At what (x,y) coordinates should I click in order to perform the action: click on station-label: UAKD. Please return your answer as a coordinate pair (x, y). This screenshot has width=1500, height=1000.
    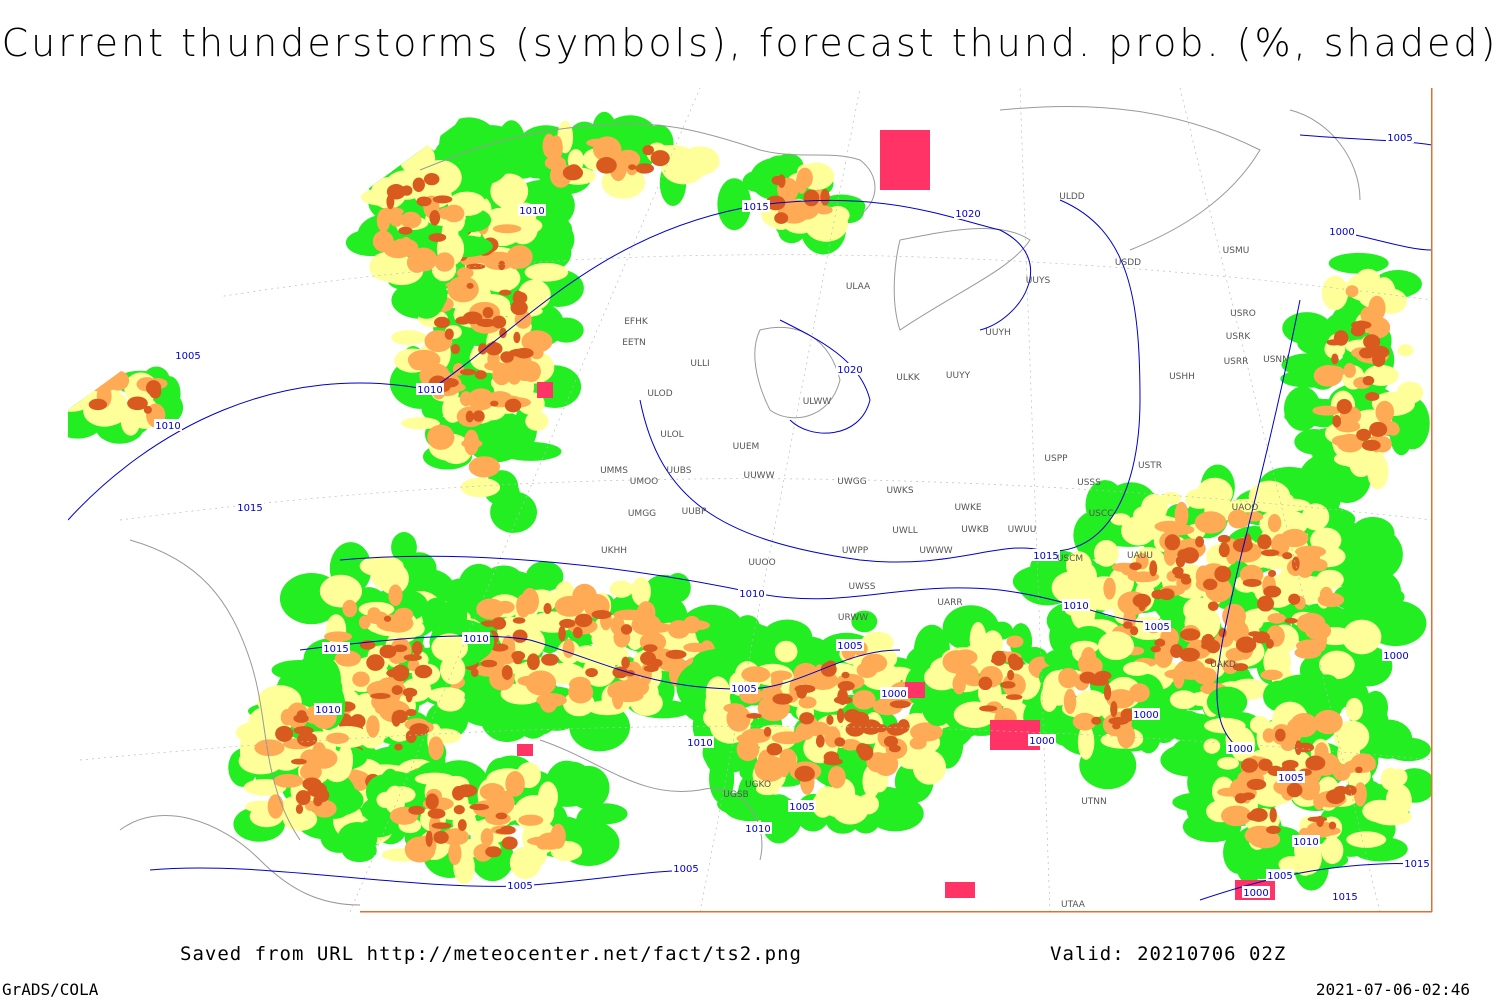
    Looking at the image, I should click on (1223, 665).